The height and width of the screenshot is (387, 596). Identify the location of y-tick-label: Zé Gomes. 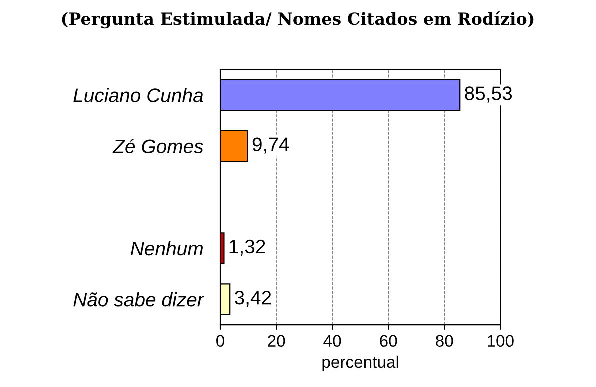
(158, 146).